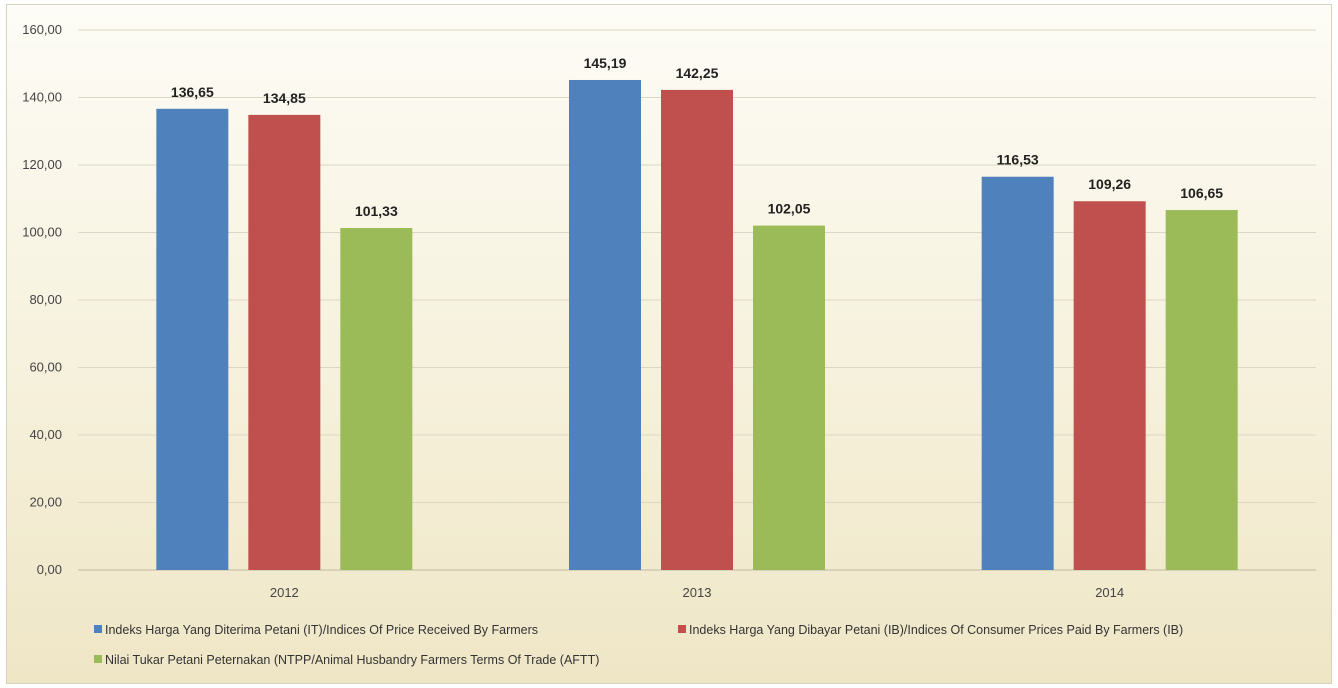  I want to click on y-tick-label: 40,00, so click(45, 434).